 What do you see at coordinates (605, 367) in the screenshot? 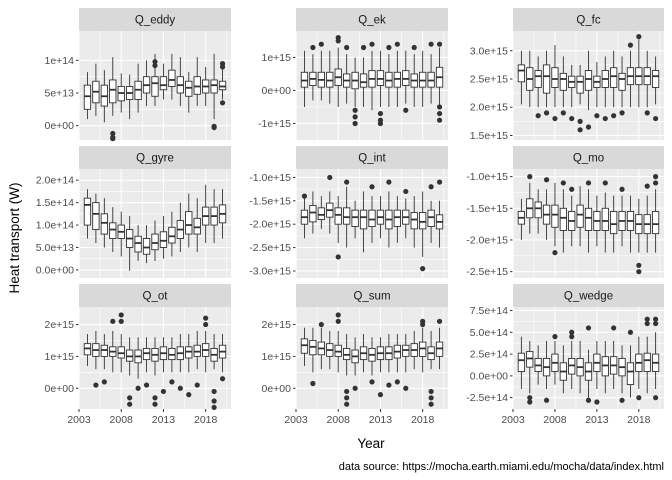
I see `box-2014` at bounding box center [605, 367].